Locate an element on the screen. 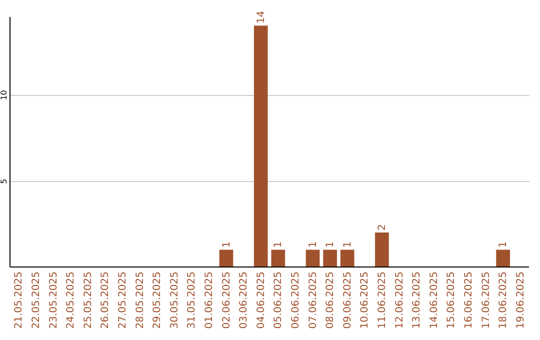 Image resolution: width=540 pixels, height=340 pixels. x-tick-label: 04.06.2025 is located at coordinates (261, 300).